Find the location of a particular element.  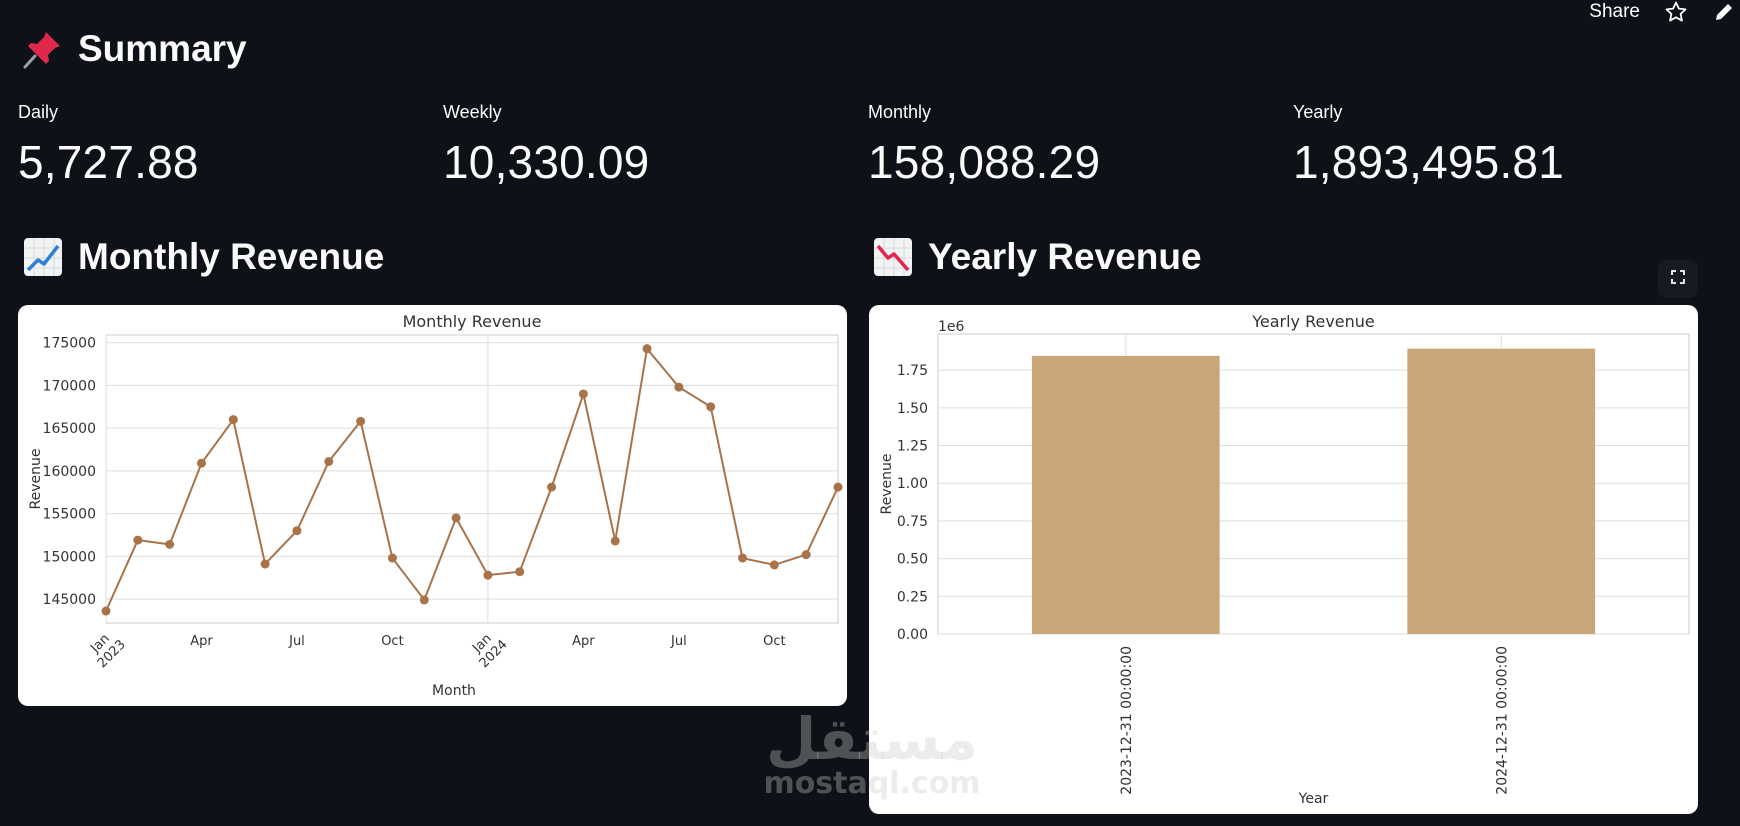

pencil-icon is located at coordinates (1724, 12).